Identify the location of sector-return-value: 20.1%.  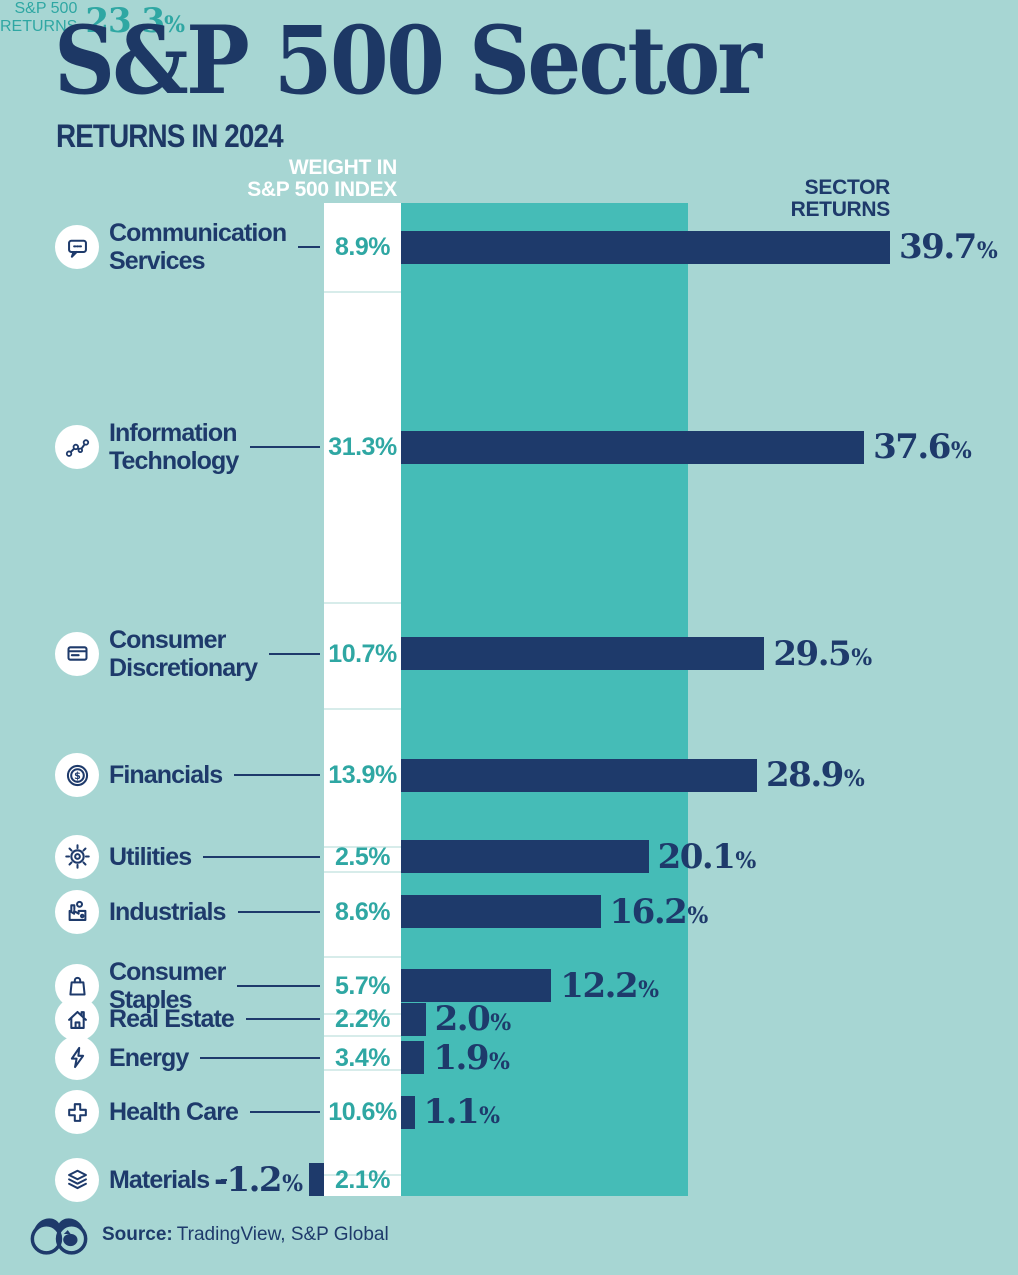
(707, 856).